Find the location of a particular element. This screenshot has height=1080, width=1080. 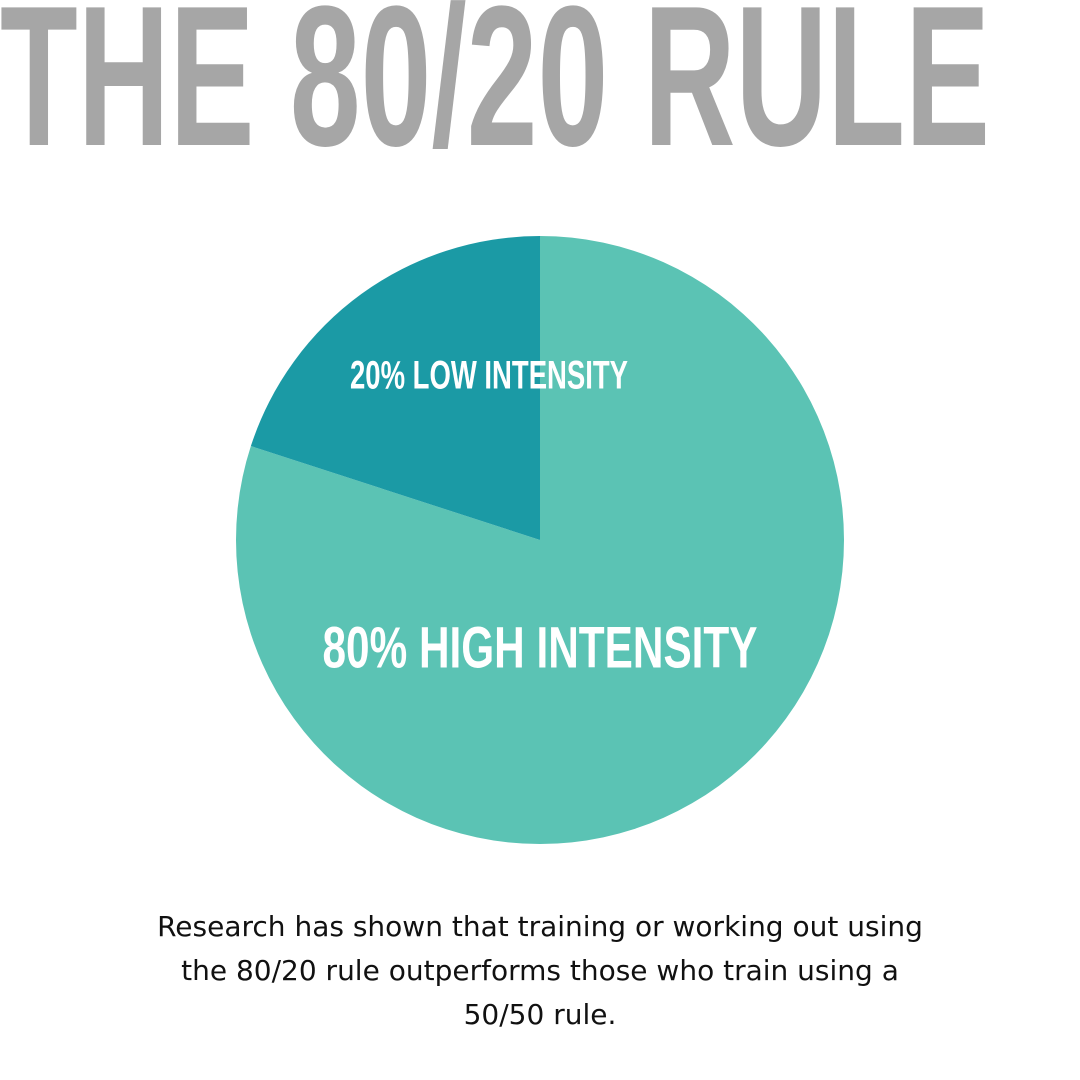

slice-label: 20% LOW INTENSITY is located at coordinates (489, 376).